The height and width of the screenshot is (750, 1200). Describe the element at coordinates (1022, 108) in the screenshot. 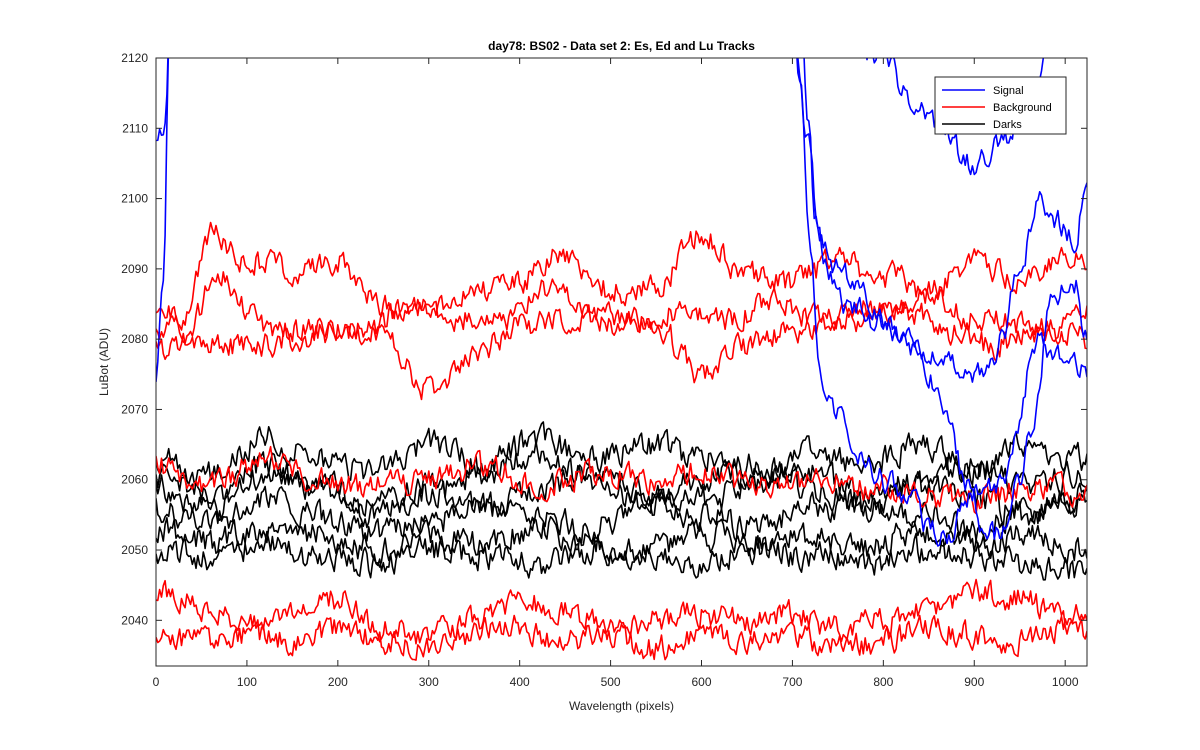

I see `legend-label: Background` at that location.